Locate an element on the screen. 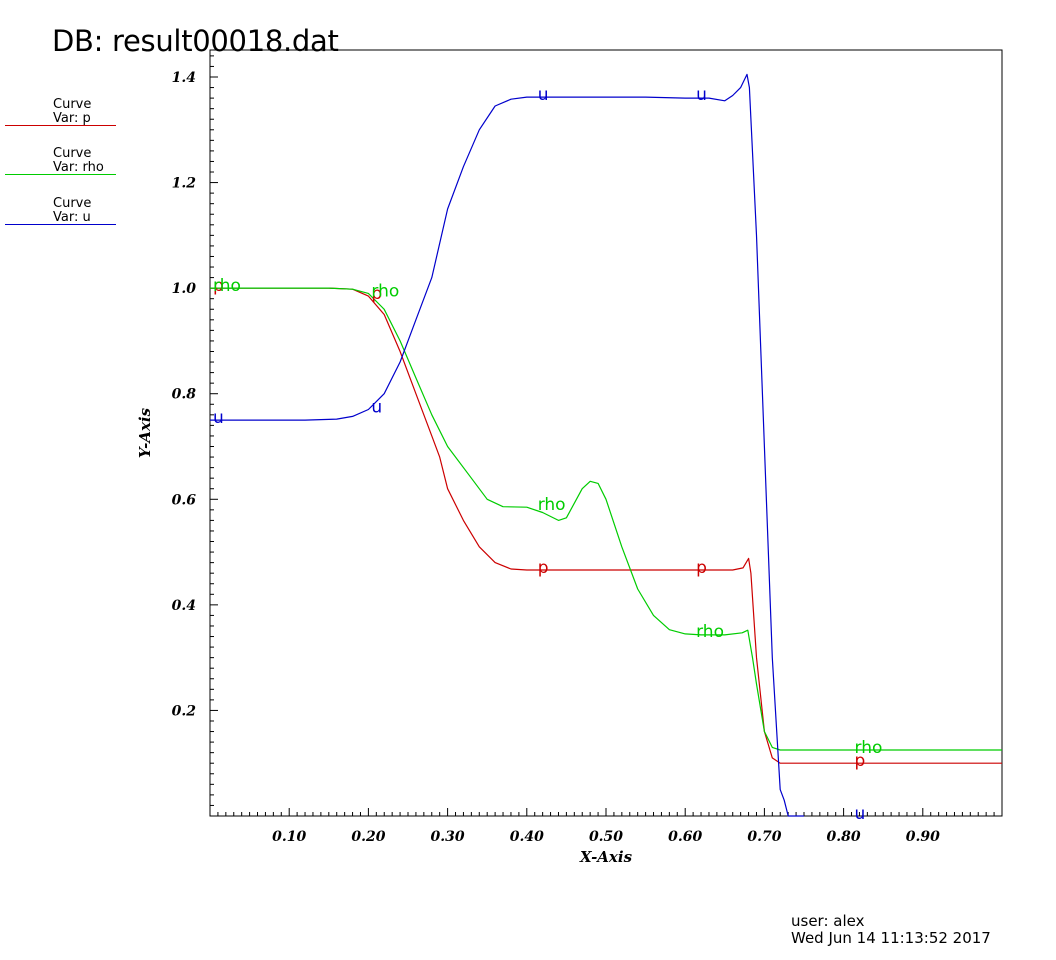 This screenshot has width=1056, height=960. y-tick-label: 1.4 is located at coordinates (184, 78).